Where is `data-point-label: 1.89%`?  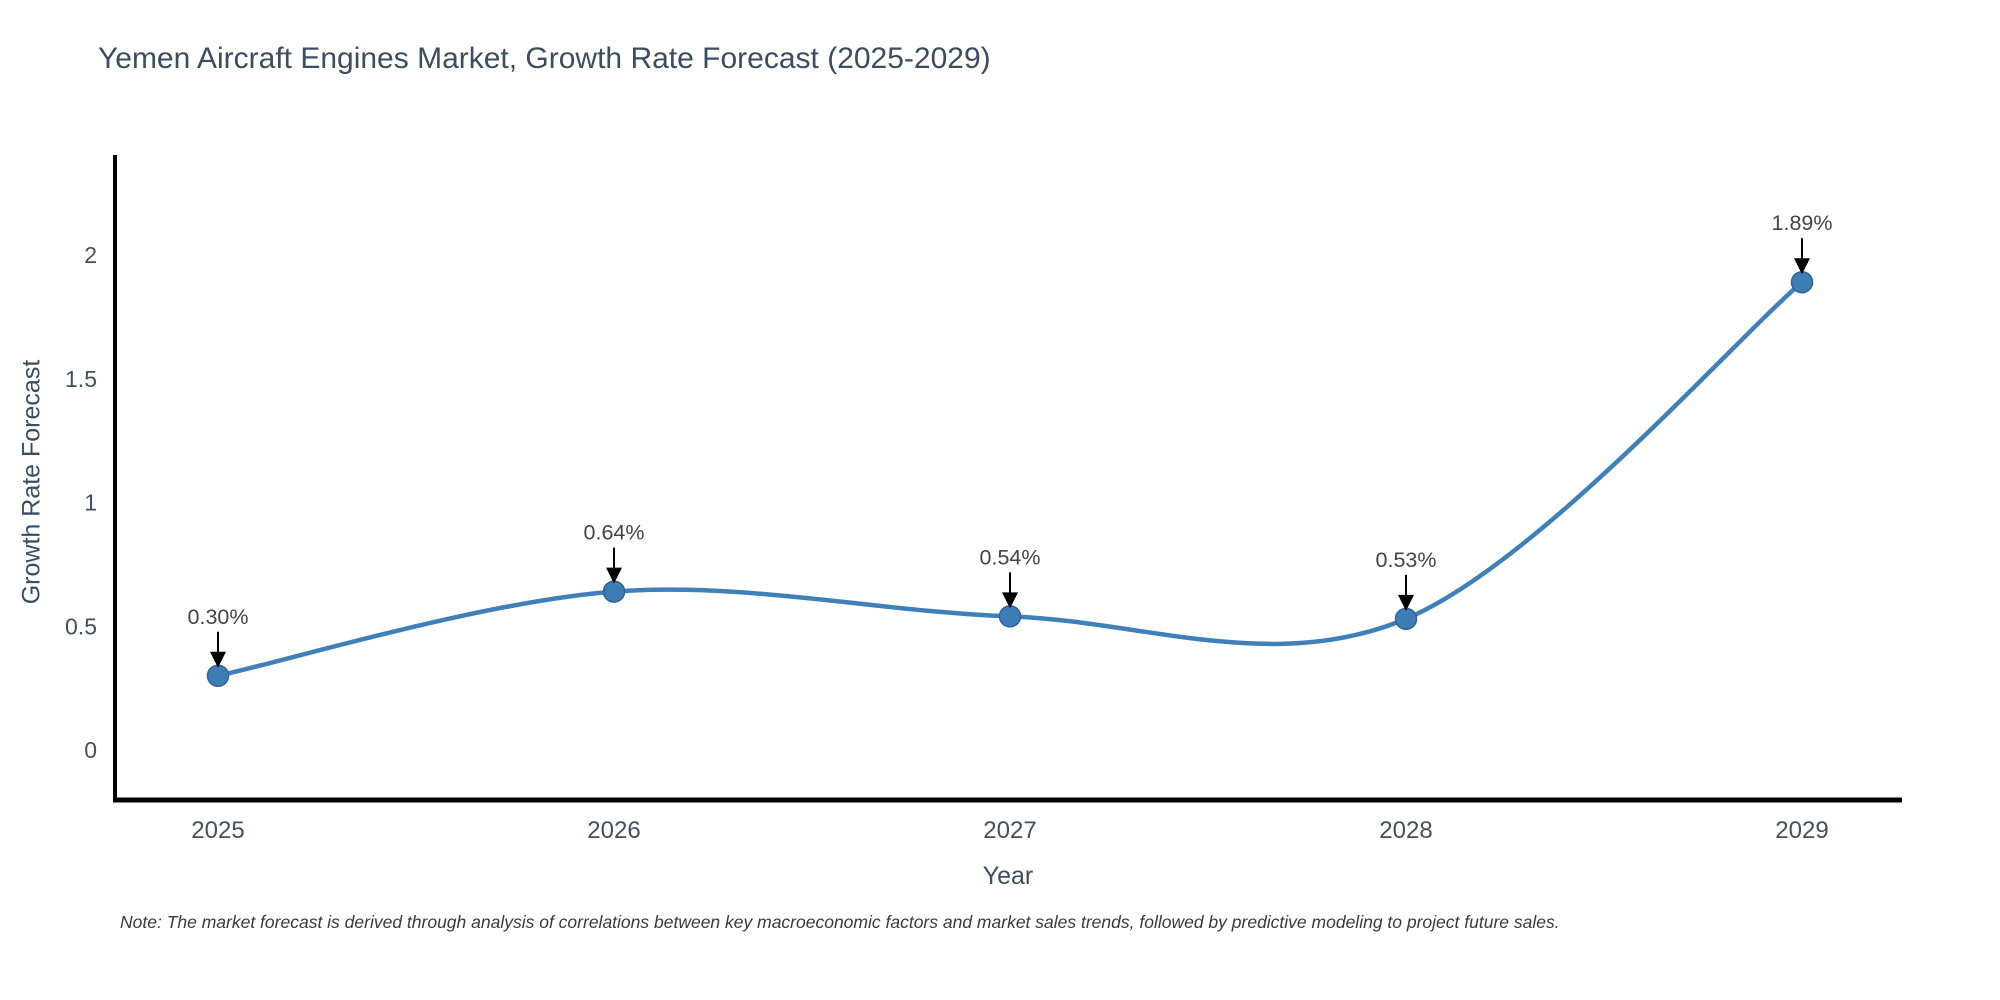
data-point-label: 1.89% is located at coordinates (1802, 223).